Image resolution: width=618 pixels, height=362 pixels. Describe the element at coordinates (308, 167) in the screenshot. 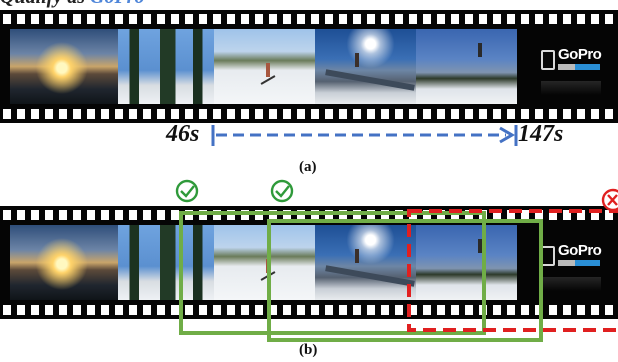

I see `caption-a: (a)` at that location.